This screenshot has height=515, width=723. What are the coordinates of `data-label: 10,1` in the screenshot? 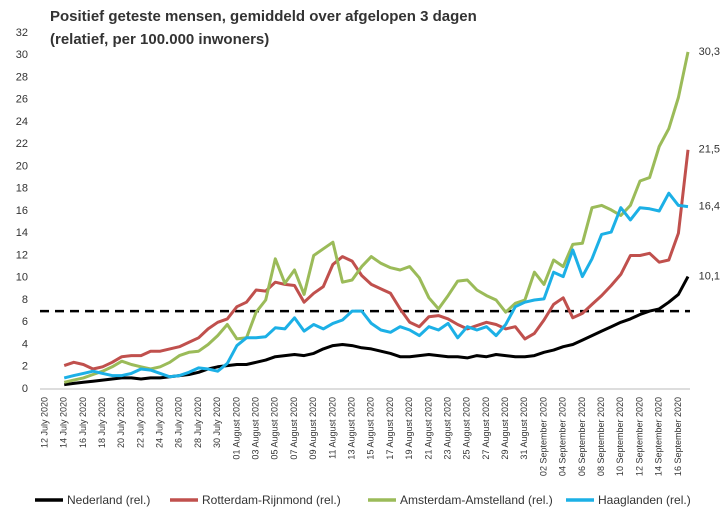 It's located at (709, 277).